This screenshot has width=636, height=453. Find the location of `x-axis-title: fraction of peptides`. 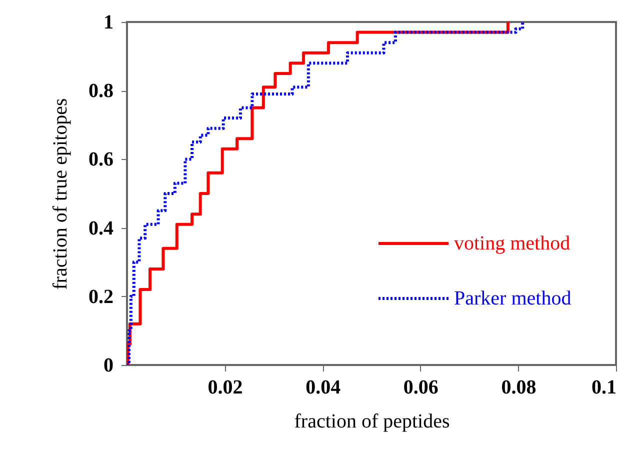

x-axis-title: fraction of peptides is located at coordinates (372, 421).